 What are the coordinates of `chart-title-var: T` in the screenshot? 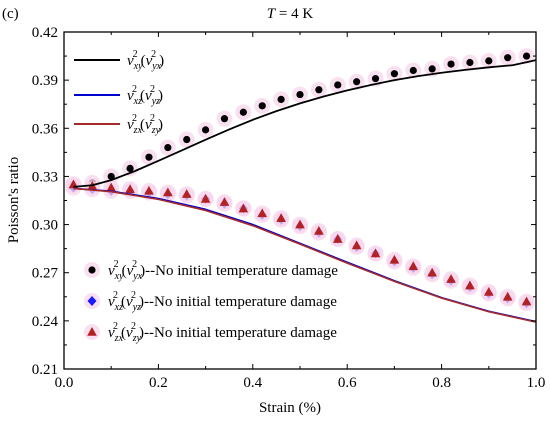 It's located at (272, 14).